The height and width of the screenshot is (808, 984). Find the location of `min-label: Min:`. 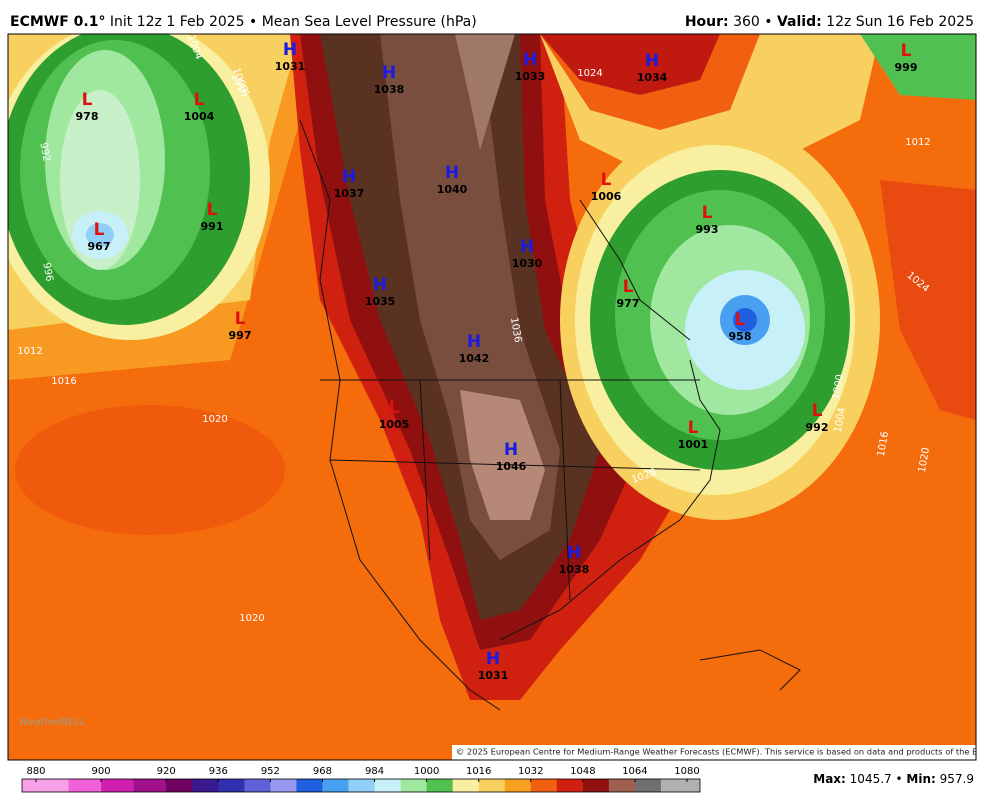

min-label: Min: is located at coordinates (920, 779).